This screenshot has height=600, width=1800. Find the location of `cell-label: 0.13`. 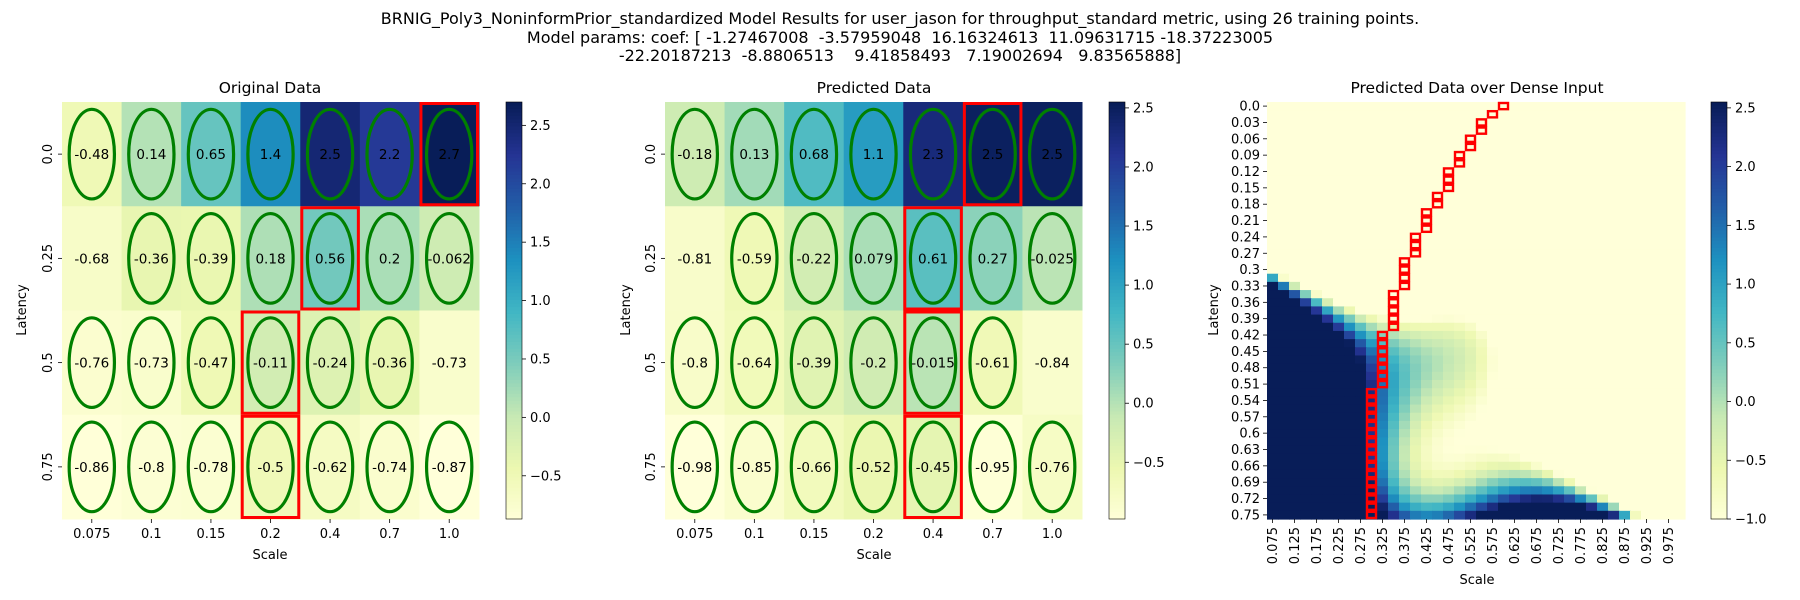

cell-label: 0.13 is located at coordinates (754, 155).